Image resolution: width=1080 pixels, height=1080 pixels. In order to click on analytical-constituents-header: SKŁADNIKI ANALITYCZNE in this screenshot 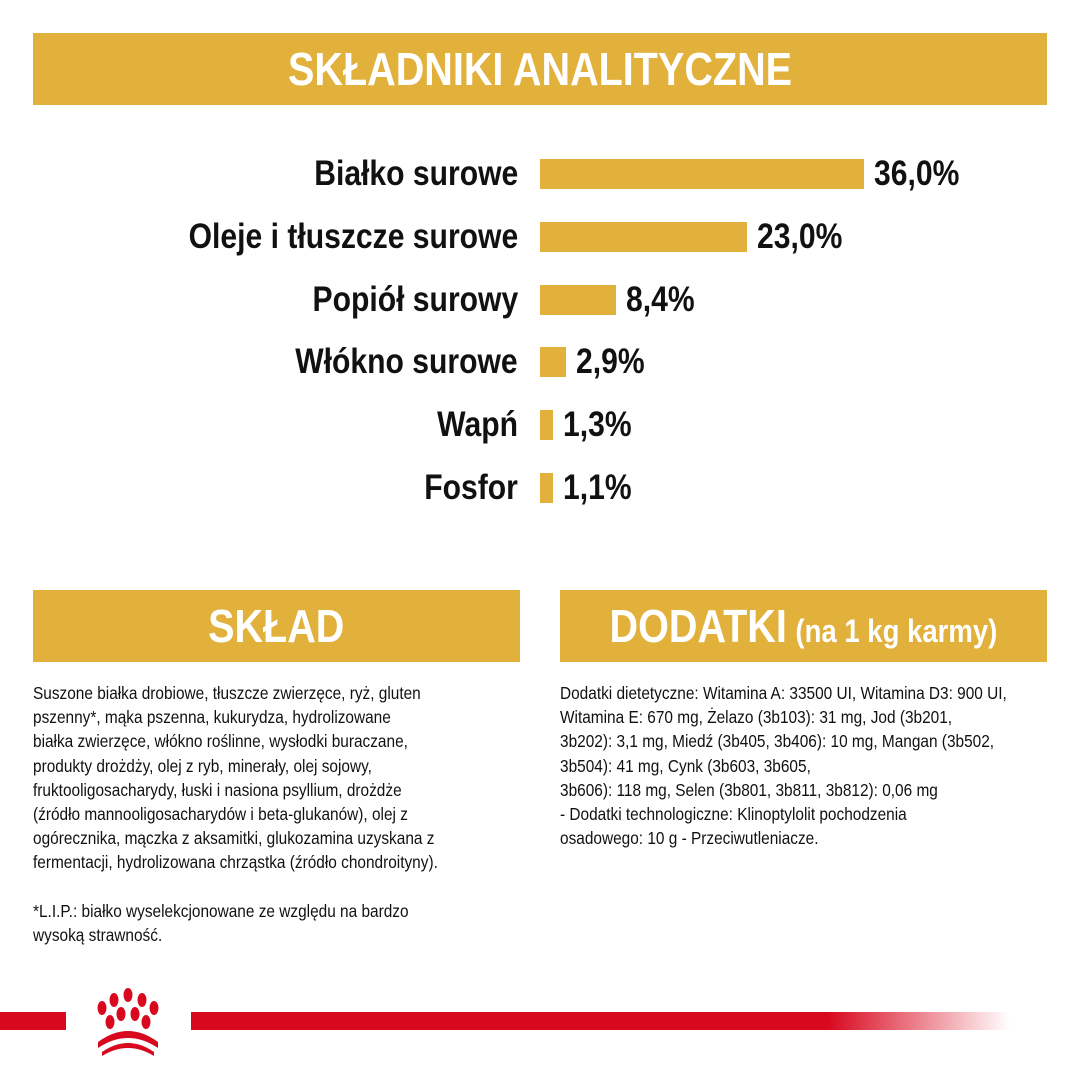, I will do `click(540, 69)`.